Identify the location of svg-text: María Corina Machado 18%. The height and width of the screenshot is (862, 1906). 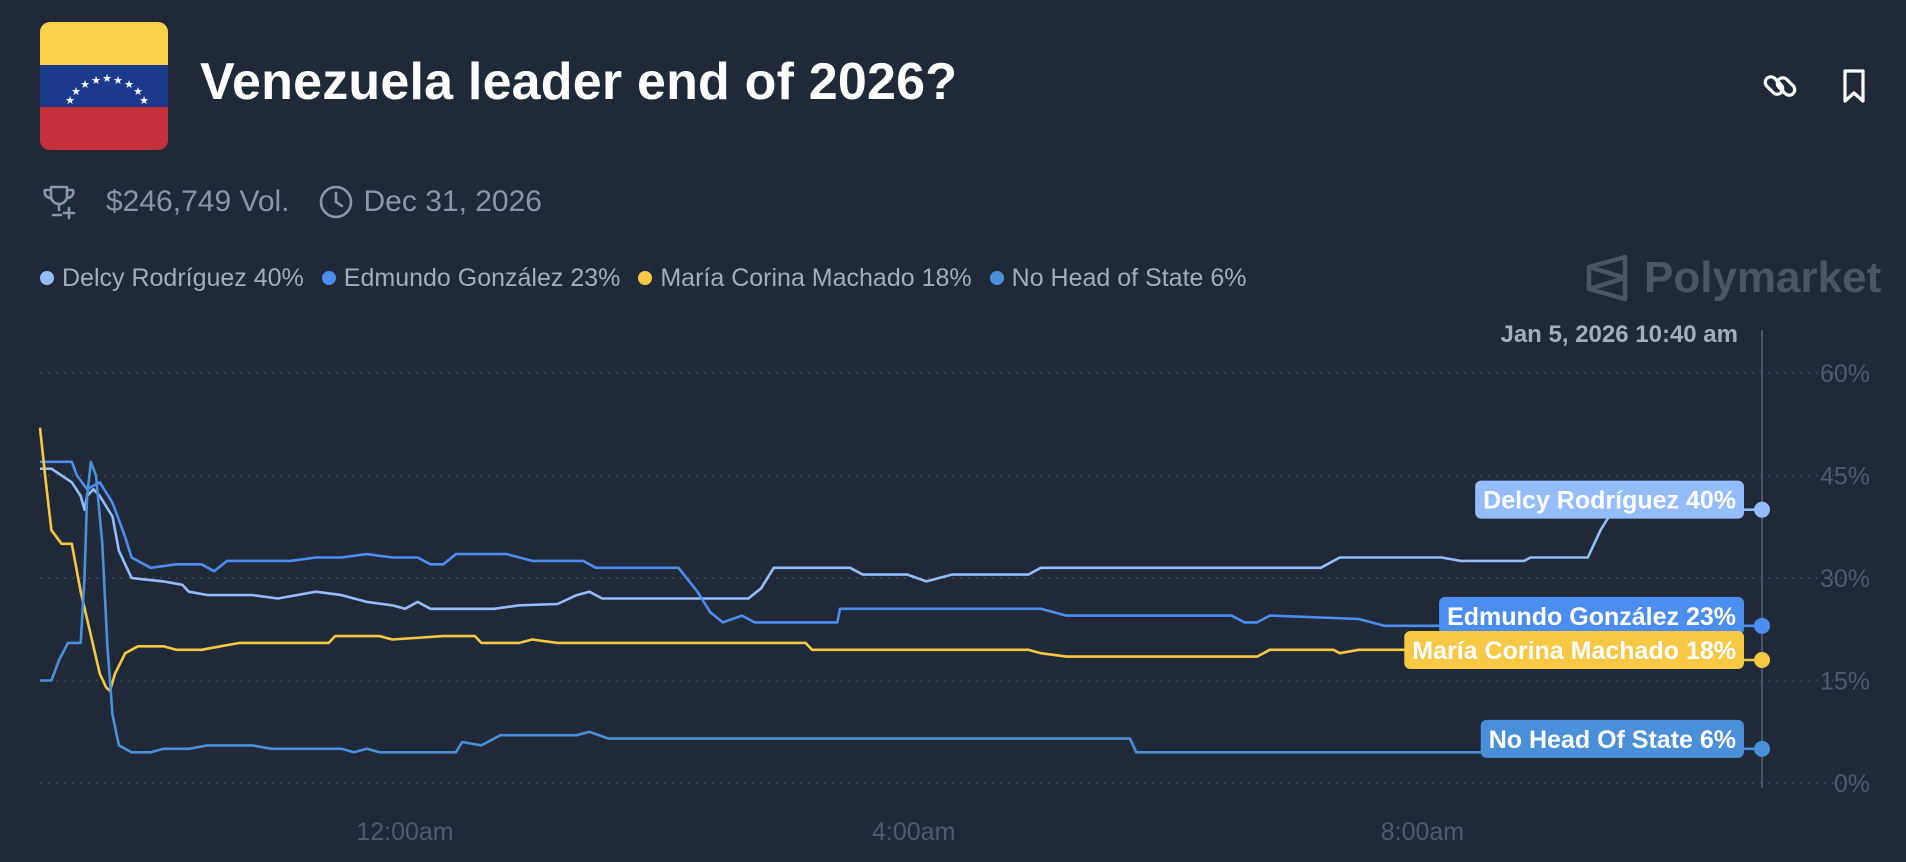
(1574, 651).